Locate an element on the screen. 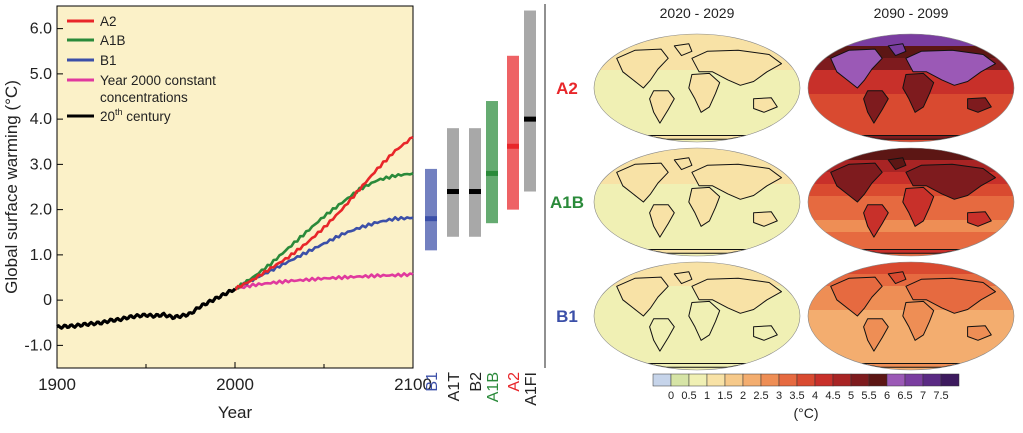  range-bar-a1fi is located at coordinates (530, 101).